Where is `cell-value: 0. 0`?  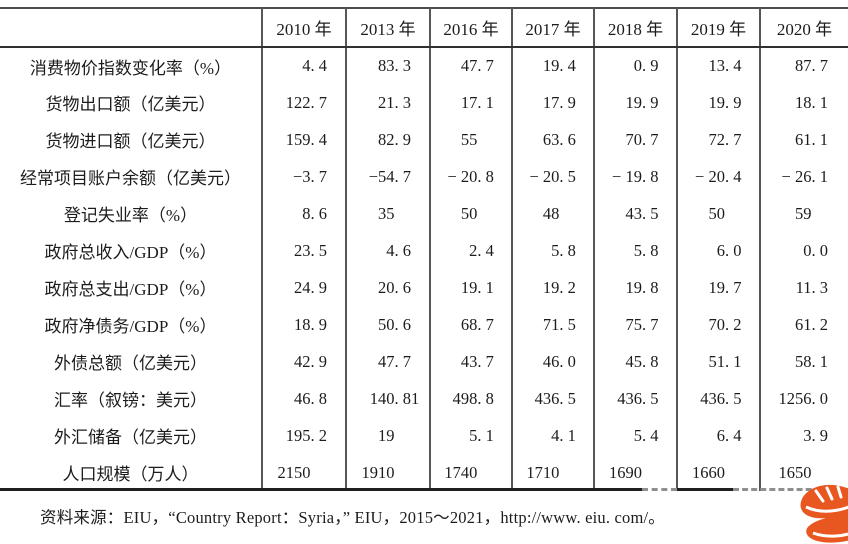 cell-value: 0. 0 is located at coordinates (804, 251).